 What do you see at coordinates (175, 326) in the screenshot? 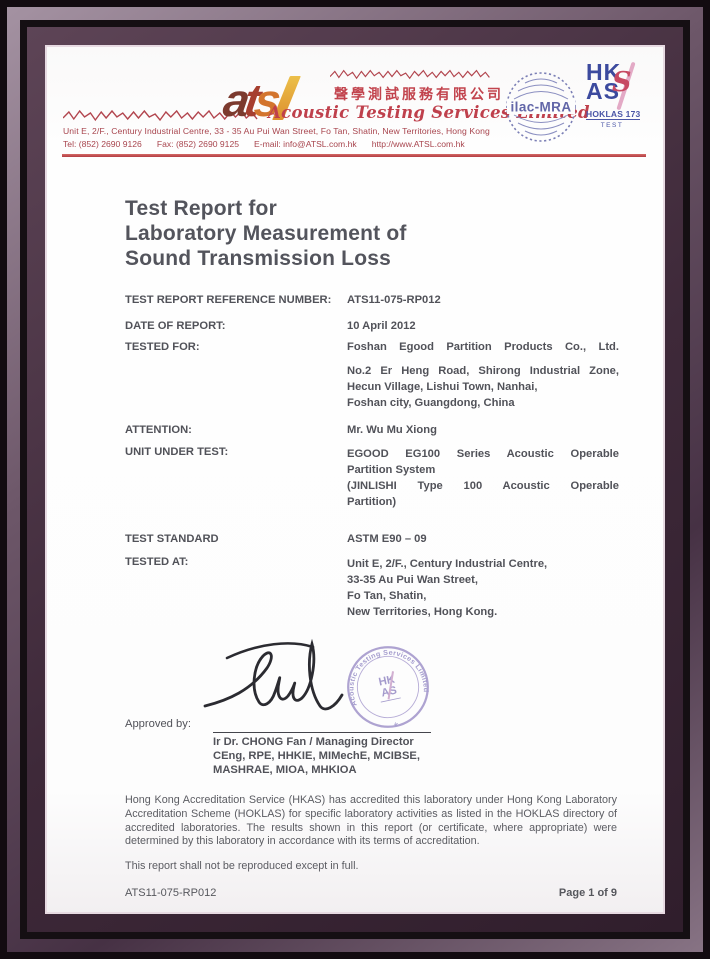
I see `date-of-report-label: DATE OF REPORT:` at bounding box center [175, 326].